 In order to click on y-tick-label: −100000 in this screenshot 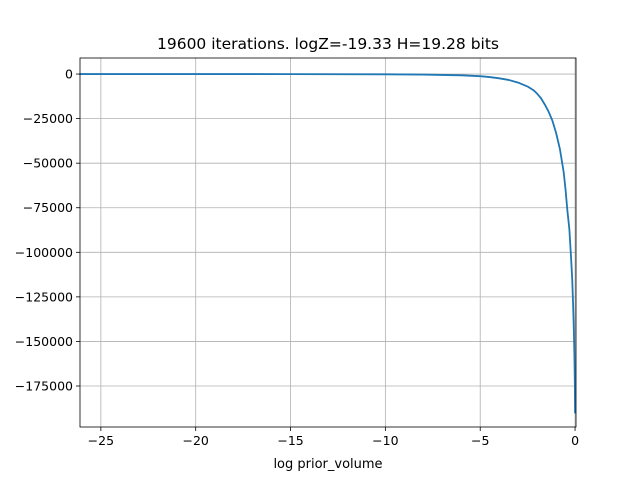, I will do `click(44, 252)`.